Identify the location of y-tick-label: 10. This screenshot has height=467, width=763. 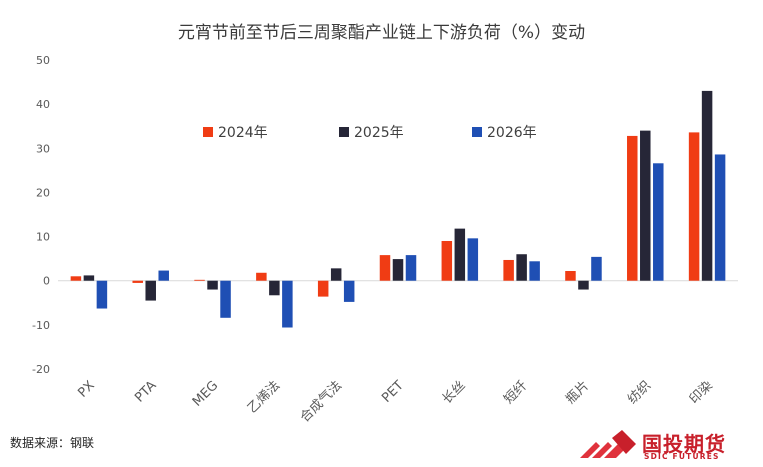
(43, 237).